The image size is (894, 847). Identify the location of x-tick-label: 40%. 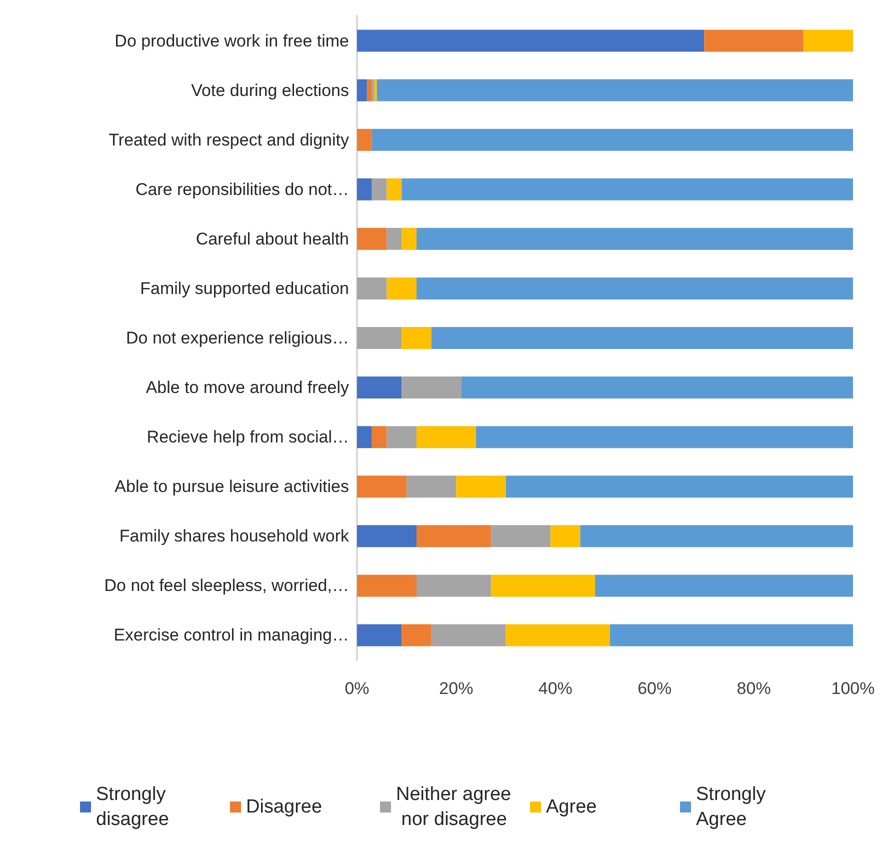
(555, 688).